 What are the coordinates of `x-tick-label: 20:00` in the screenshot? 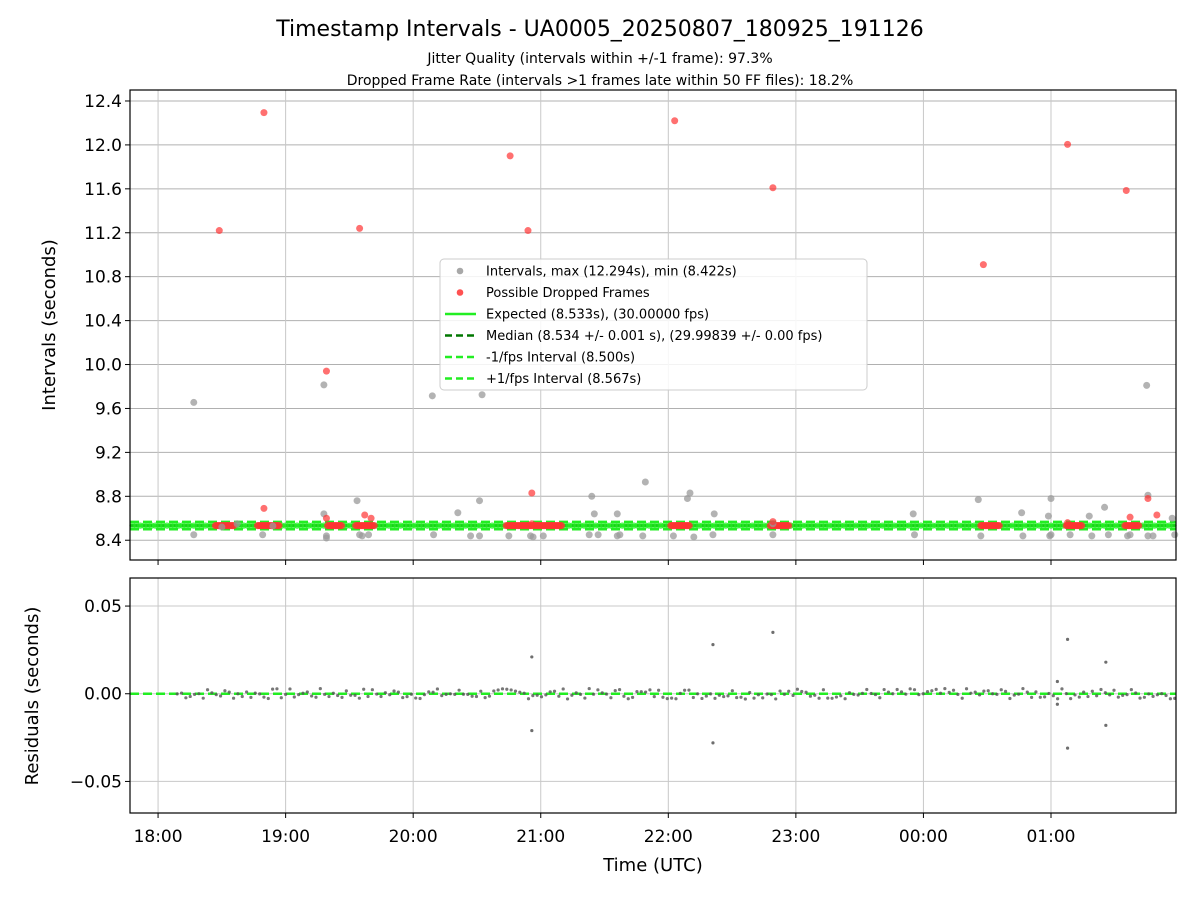 It's located at (413, 837).